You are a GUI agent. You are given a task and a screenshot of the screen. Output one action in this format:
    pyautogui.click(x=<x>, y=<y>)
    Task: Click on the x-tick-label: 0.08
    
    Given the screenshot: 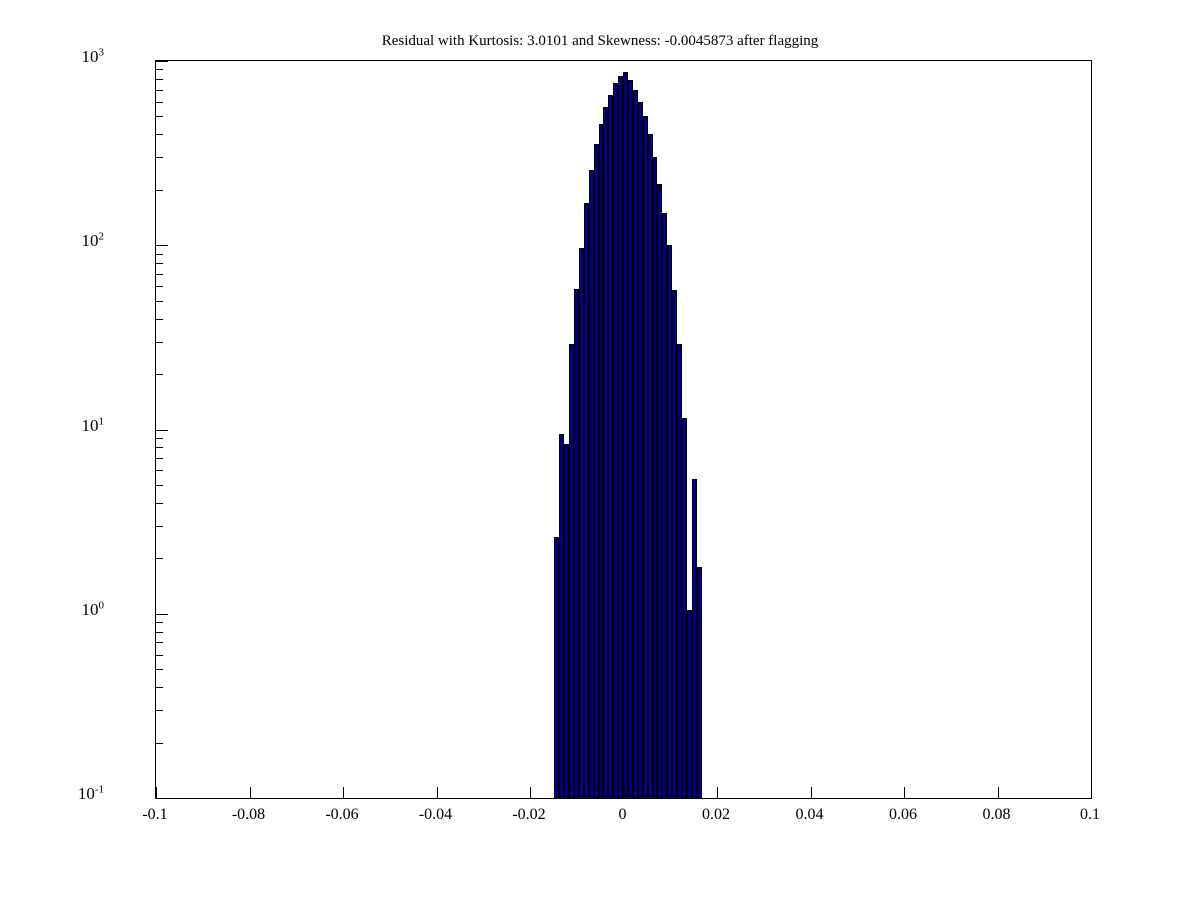 What is the action you would take?
    pyautogui.click(x=996, y=814)
    